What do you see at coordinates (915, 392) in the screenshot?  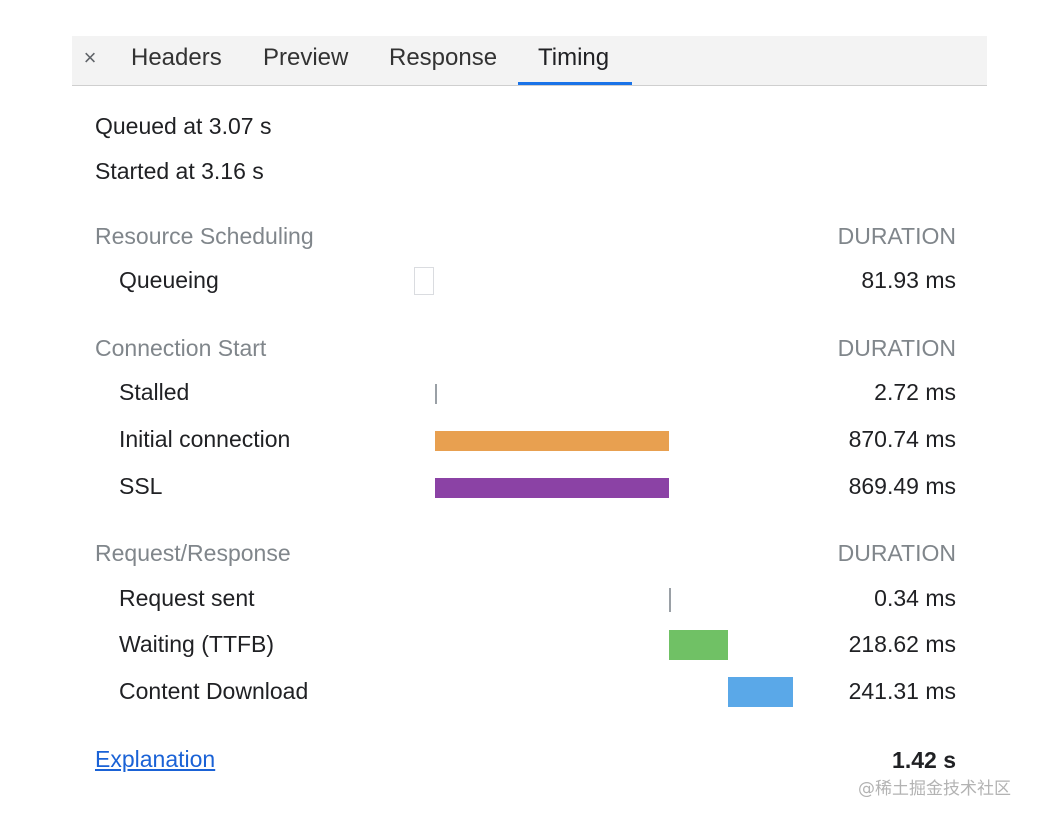 I see `row-value-stalled: 2.72 ms` at bounding box center [915, 392].